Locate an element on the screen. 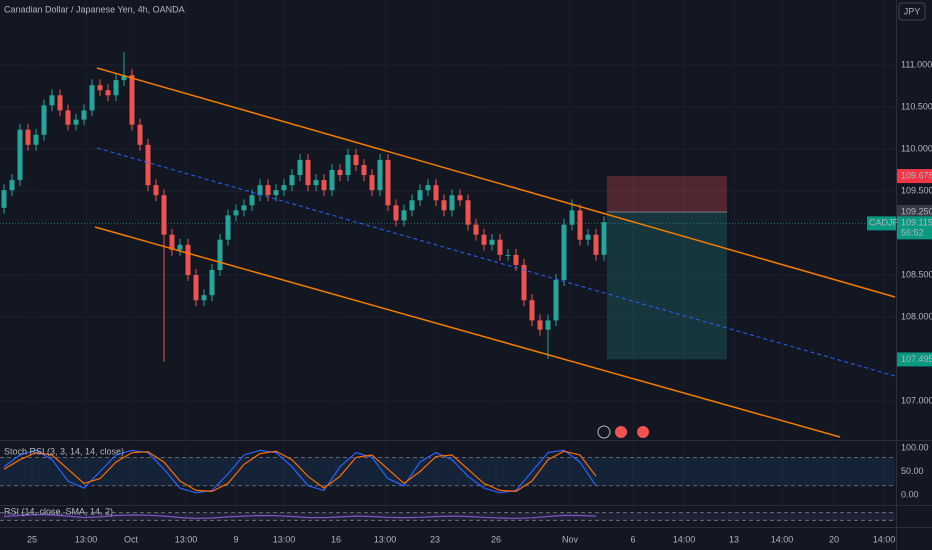 This screenshot has width=932, height=550. stop-loss-label-box is located at coordinates (914, 176).